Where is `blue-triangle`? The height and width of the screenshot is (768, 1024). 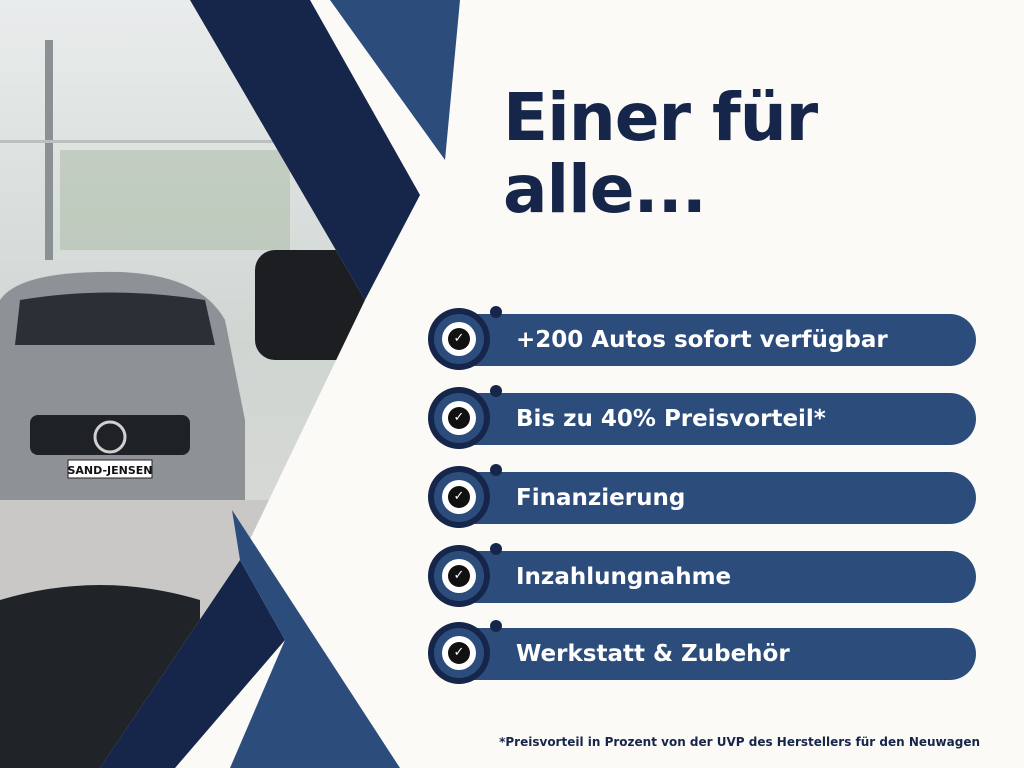
blue-triangle is located at coordinates (395, 80).